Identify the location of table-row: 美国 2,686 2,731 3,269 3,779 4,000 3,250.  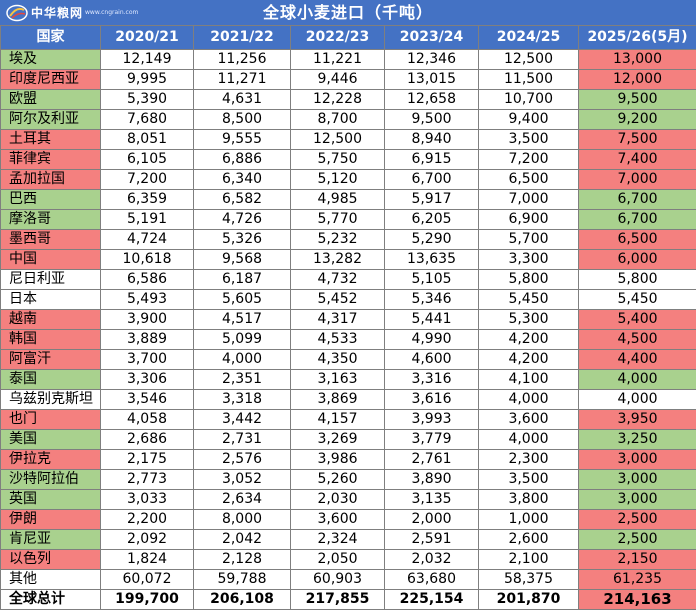
(348, 439).